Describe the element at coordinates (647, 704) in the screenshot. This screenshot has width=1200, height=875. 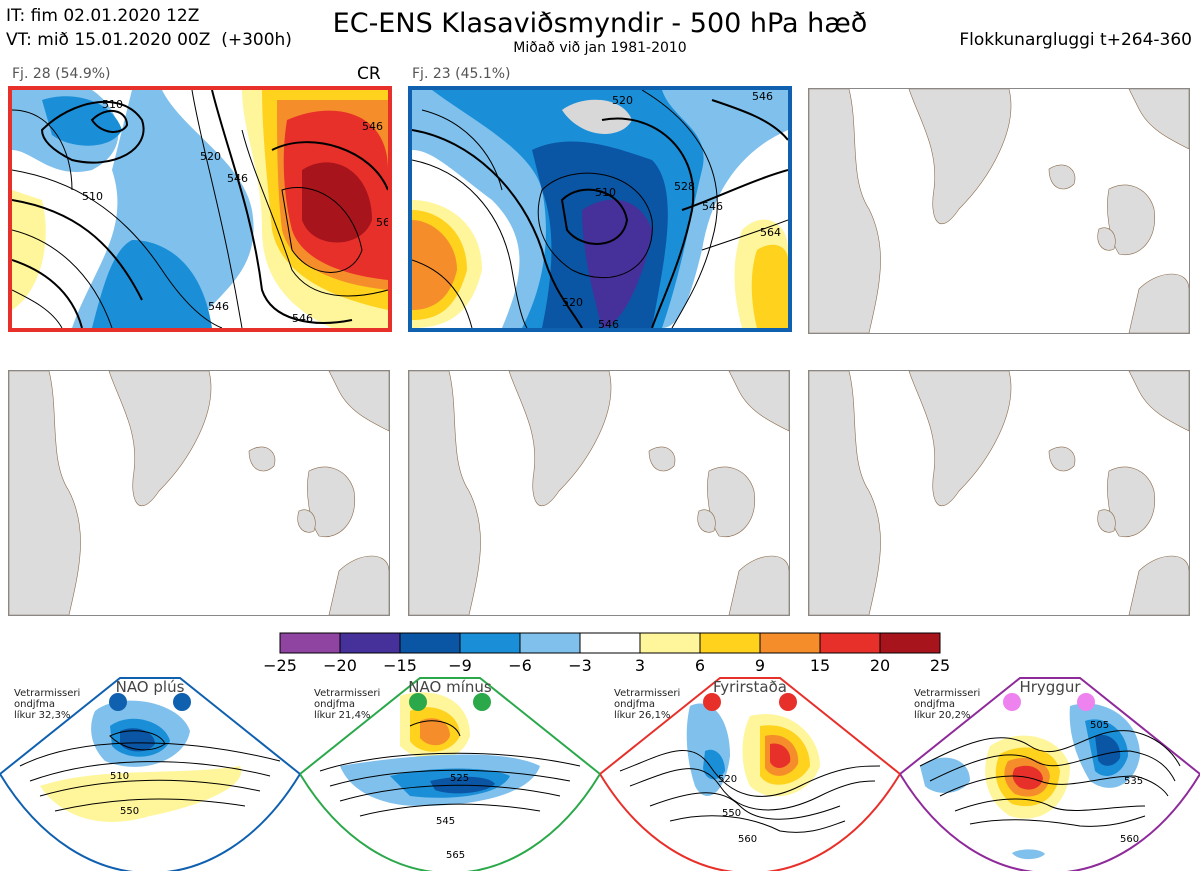
I see `regime-note: Vetrarmisseri ondjfma líkur 26,1%` at that location.